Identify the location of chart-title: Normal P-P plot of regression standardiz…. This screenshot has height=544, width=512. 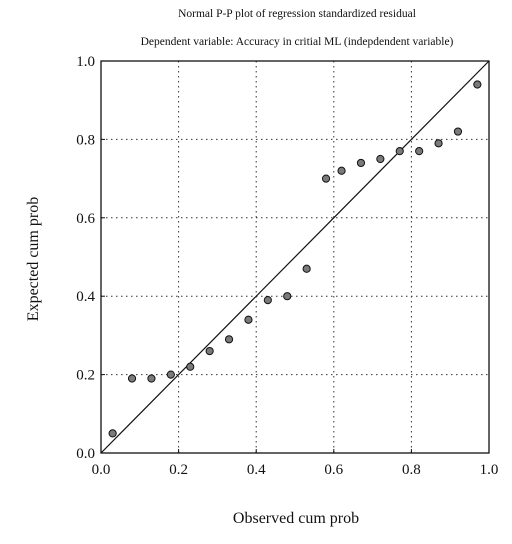
(297, 14).